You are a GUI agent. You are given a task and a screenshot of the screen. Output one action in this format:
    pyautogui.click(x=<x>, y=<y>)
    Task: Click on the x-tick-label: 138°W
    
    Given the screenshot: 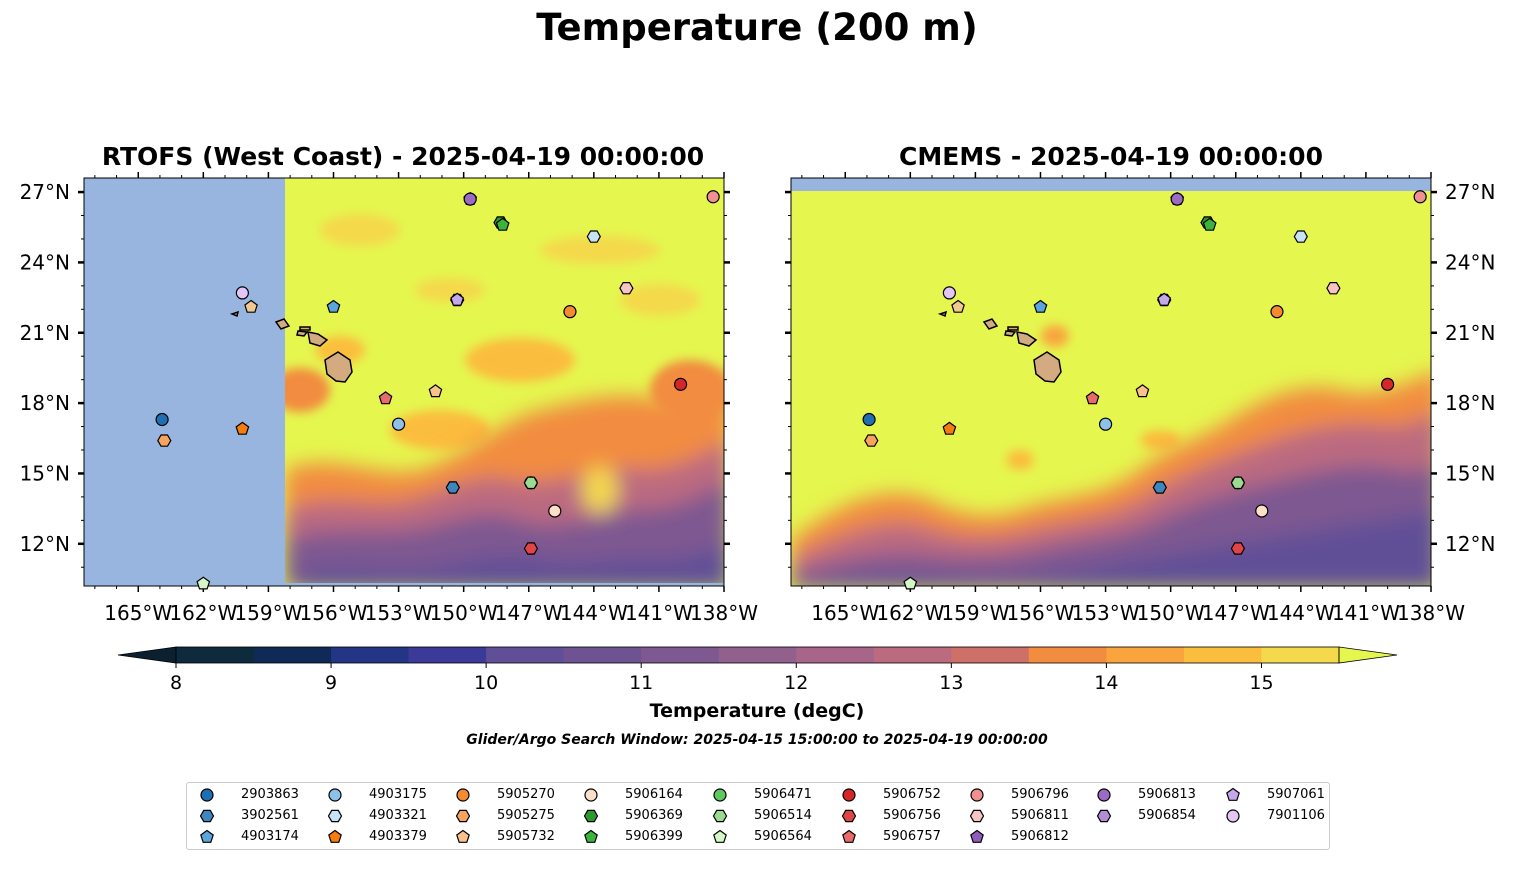 What is the action you would take?
    pyautogui.click(x=1431, y=613)
    